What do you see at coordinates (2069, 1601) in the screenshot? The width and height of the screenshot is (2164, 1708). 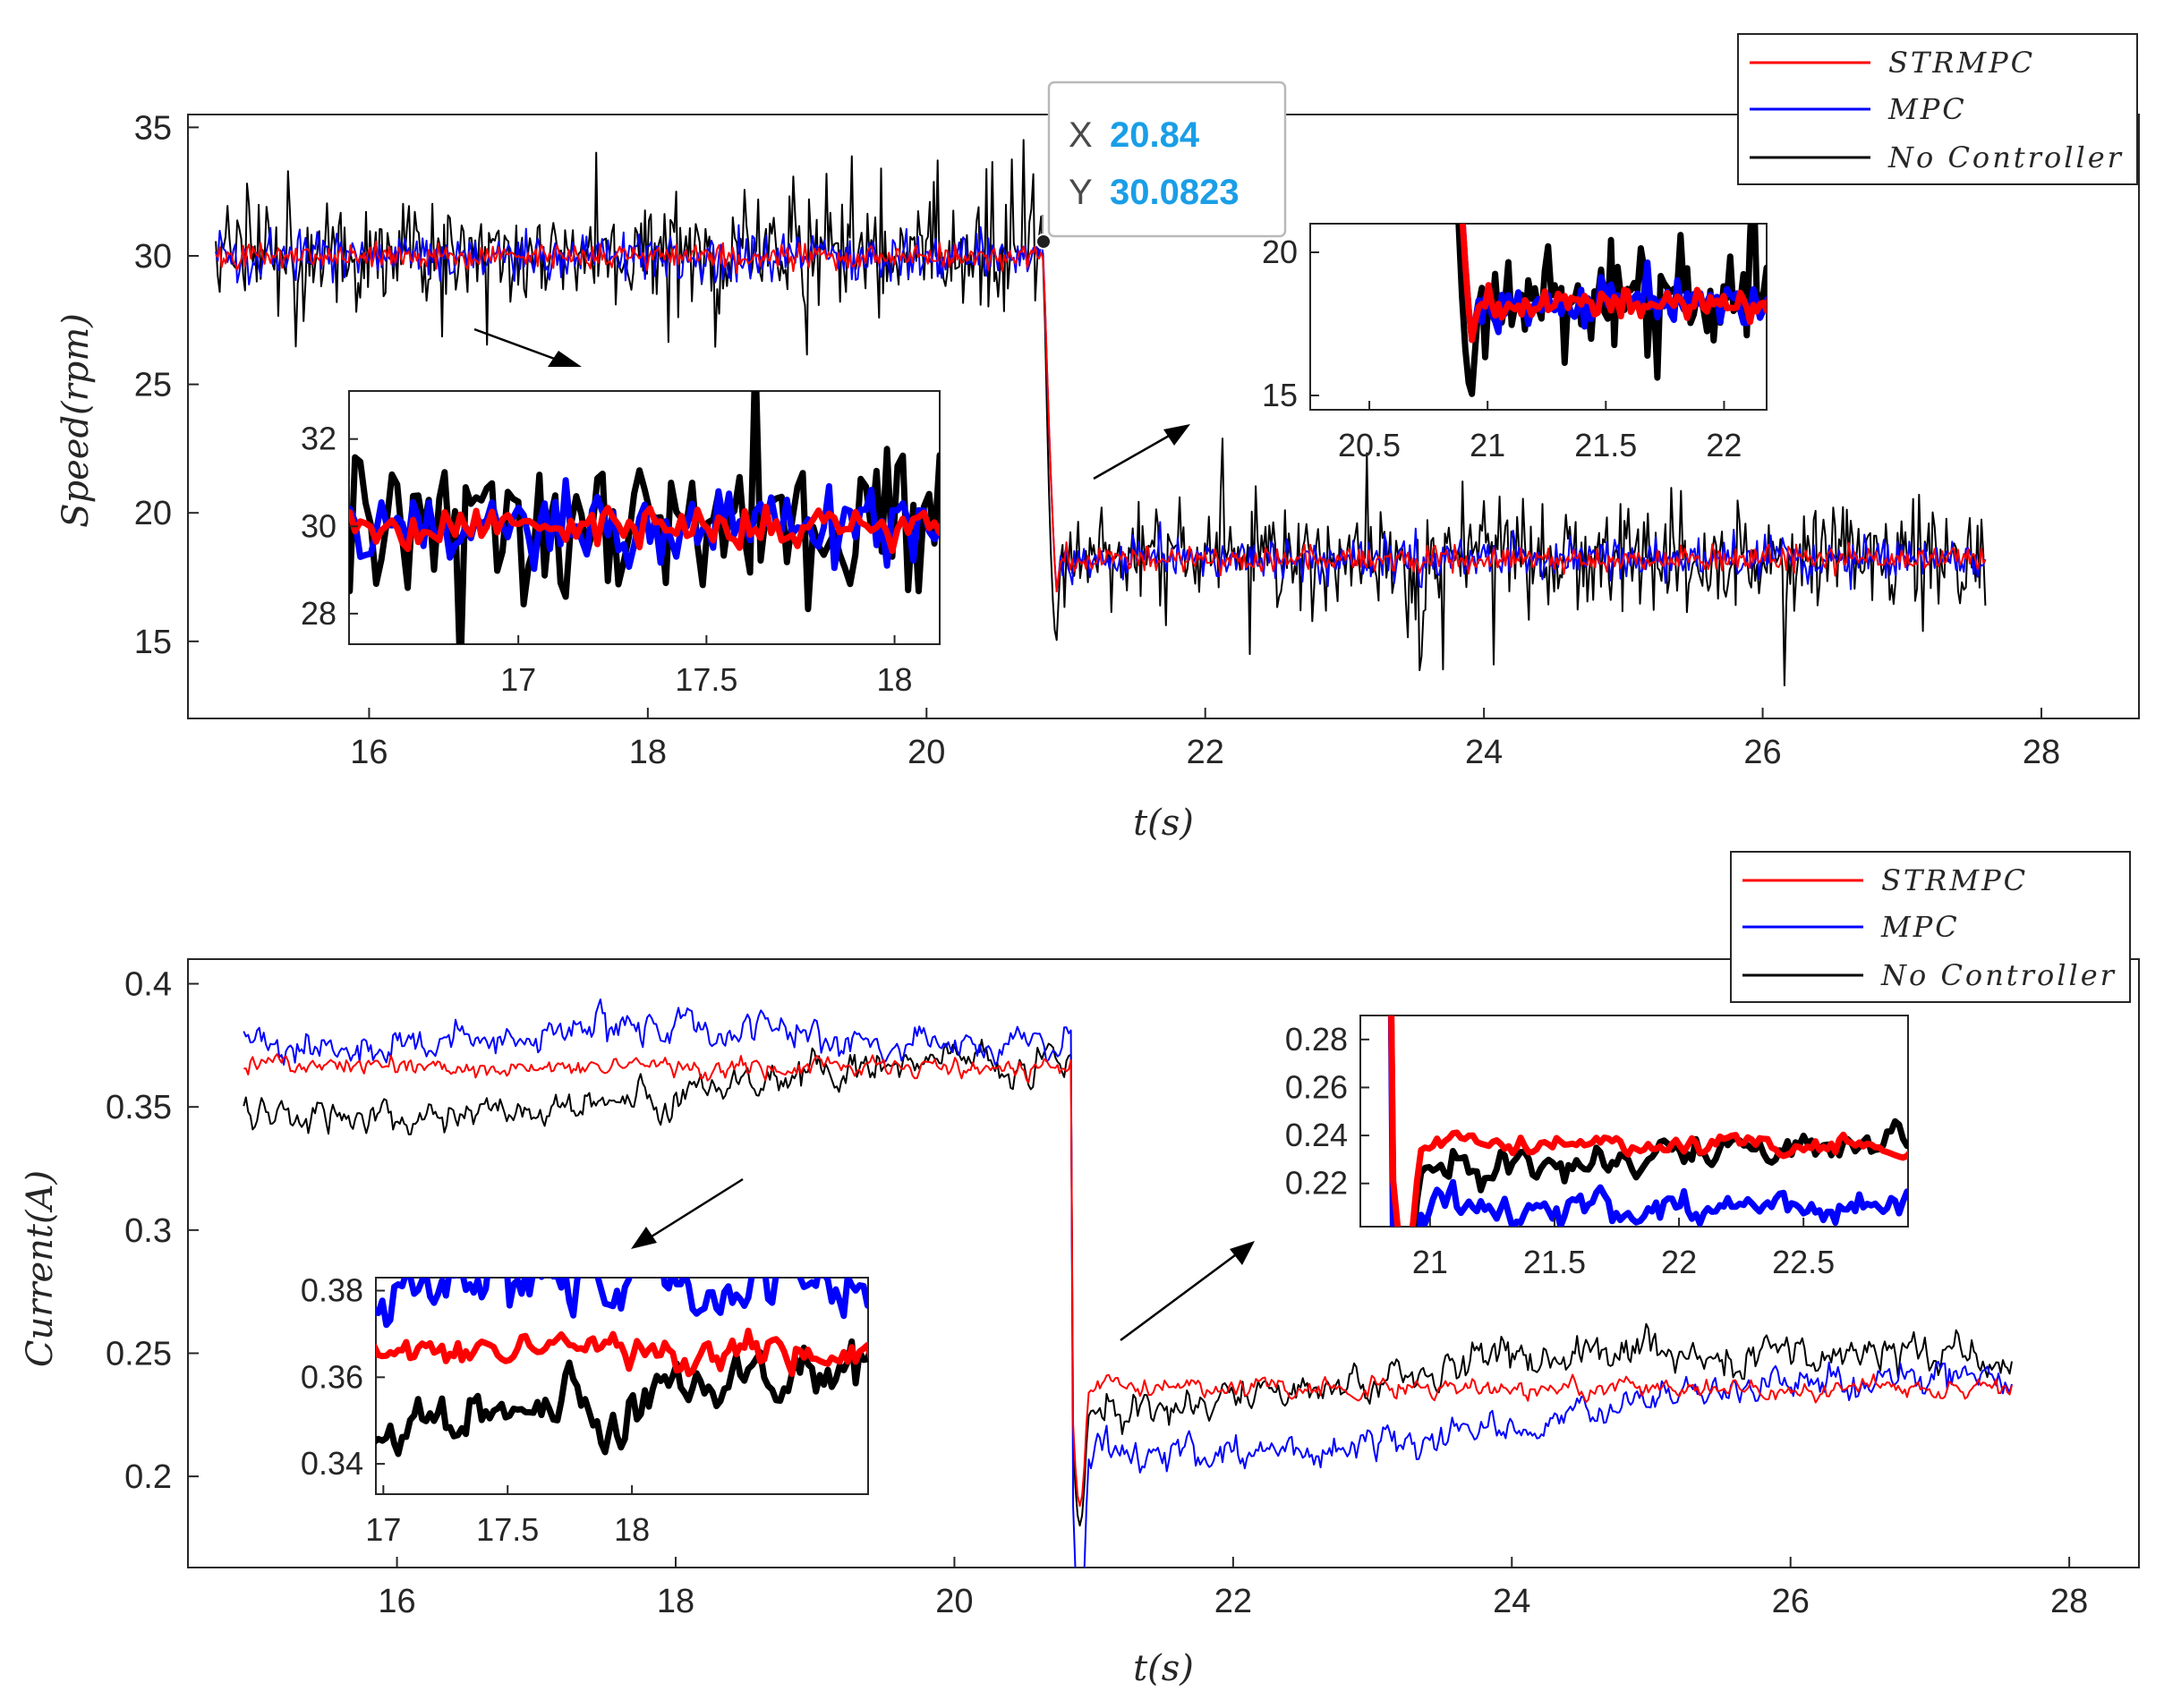 I see `current-x-tick-label: 28` at bounding box center [2069, 1601].